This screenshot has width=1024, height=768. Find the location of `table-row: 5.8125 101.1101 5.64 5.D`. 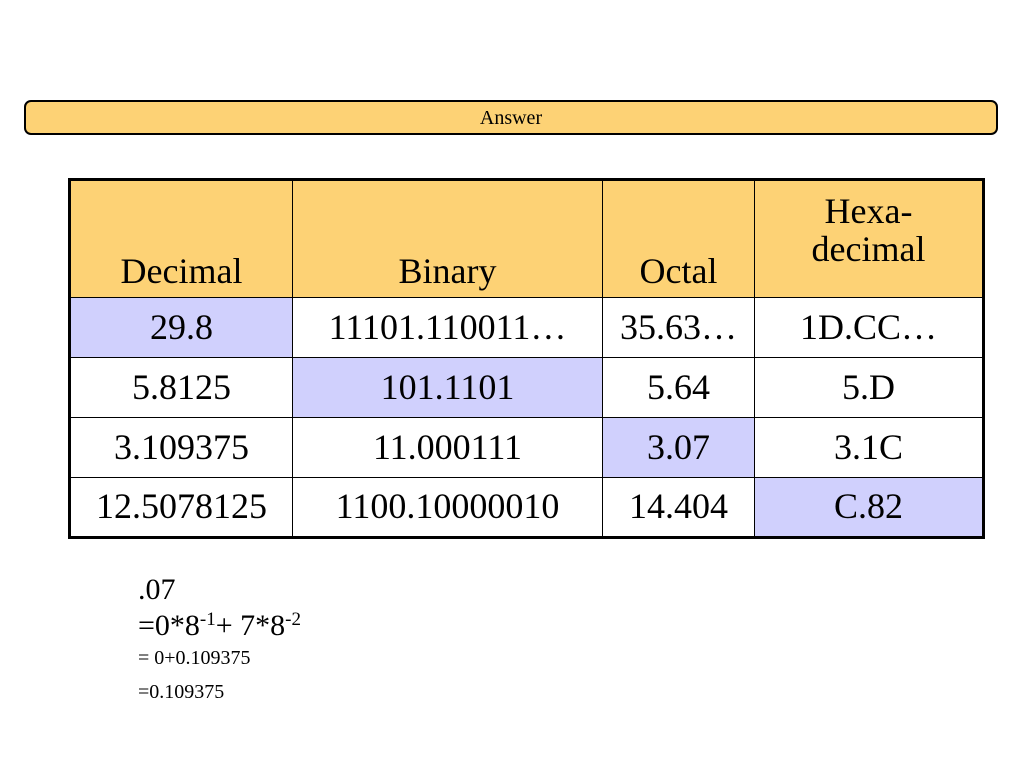

table-row: 5.8125 101.1101 5.64 5.D is located at coordinates (526, 387).